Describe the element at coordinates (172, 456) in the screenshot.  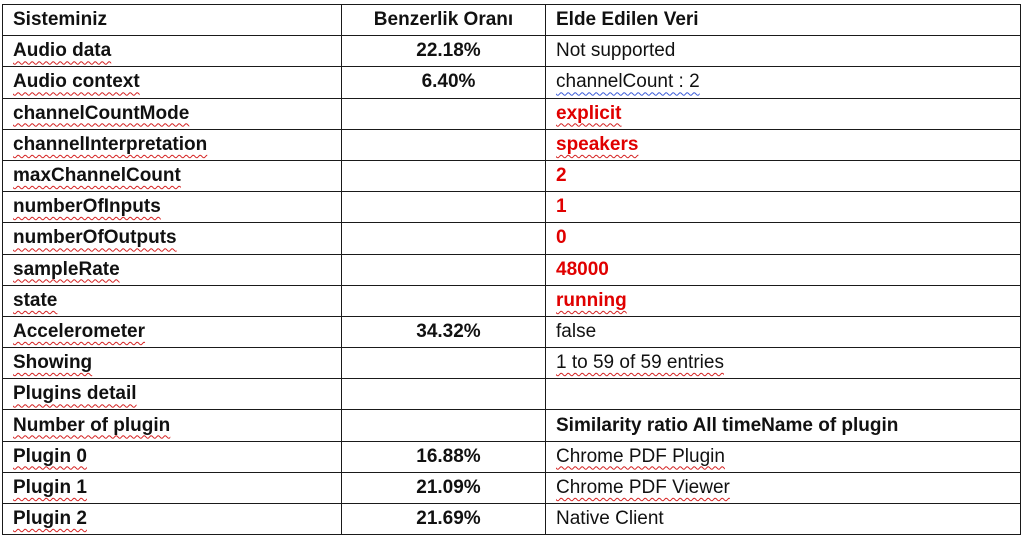
I see `row-label: Plugin 0` at that location.